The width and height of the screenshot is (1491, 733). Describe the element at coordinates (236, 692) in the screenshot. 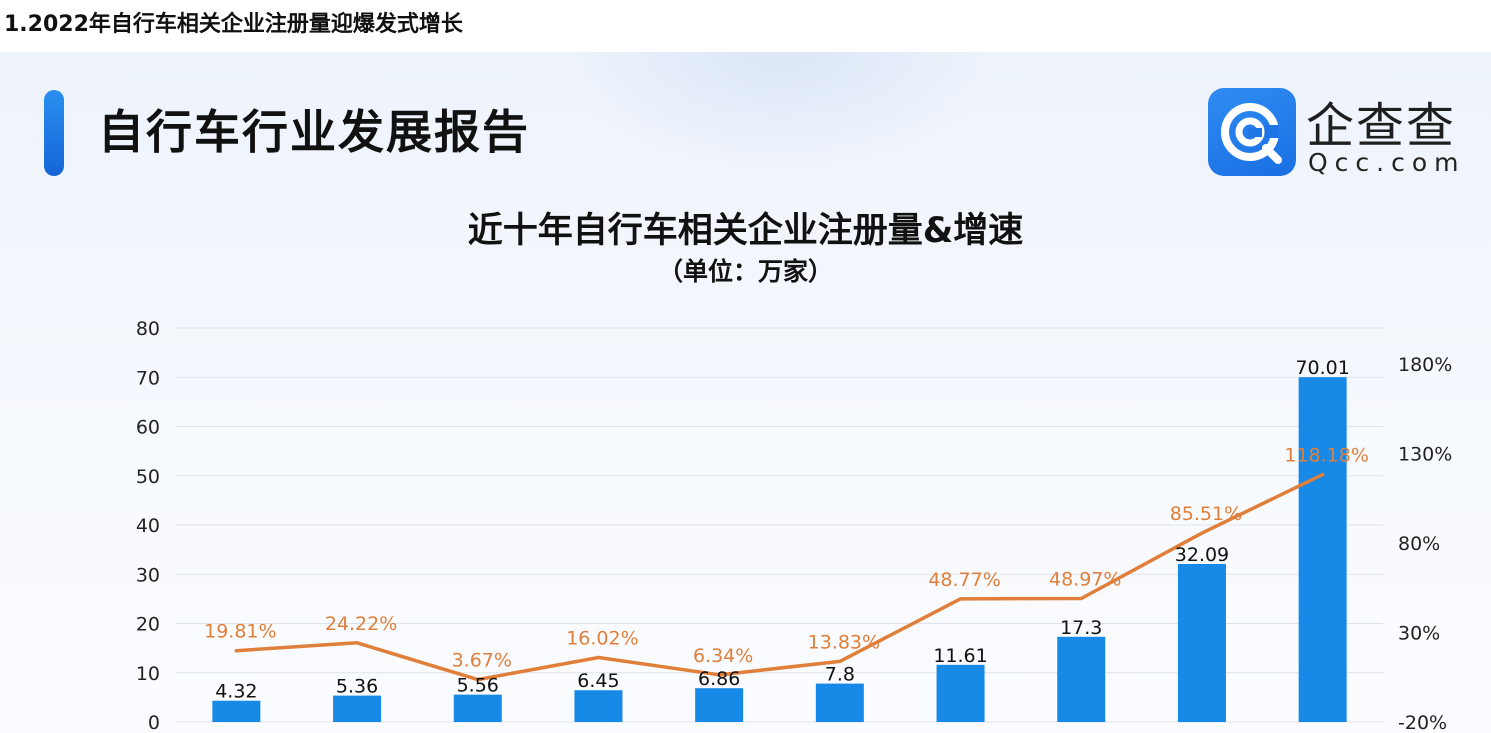

I see `bar-value-label: 4.32` at that location.